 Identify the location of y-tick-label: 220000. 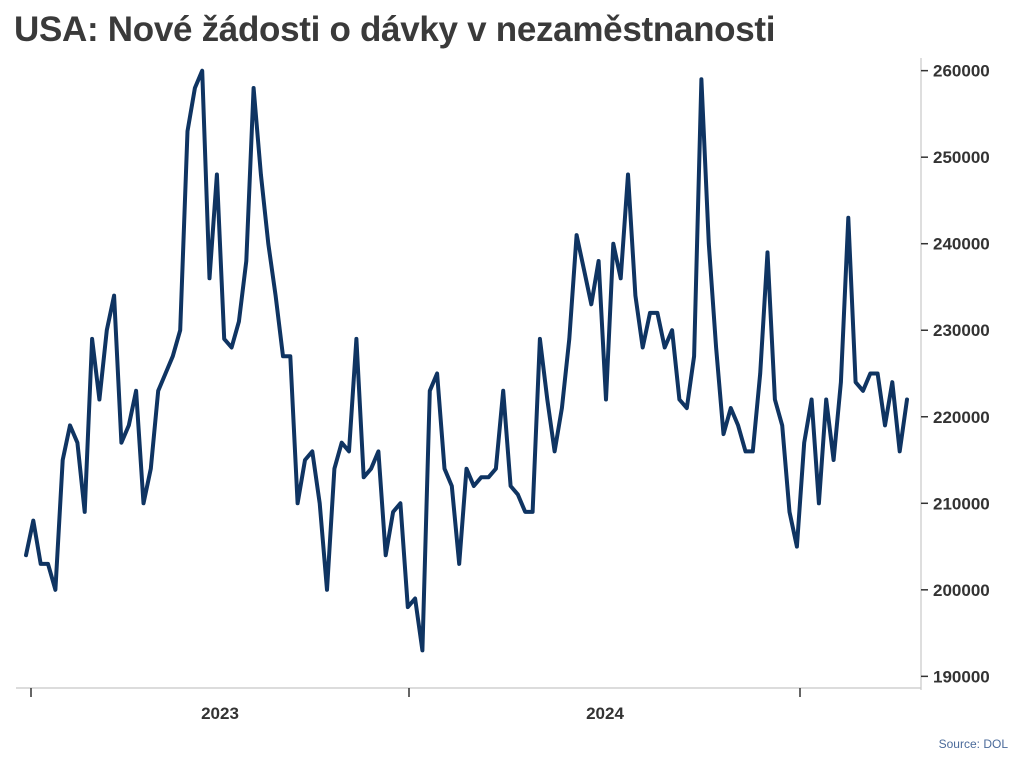
(961, 417).